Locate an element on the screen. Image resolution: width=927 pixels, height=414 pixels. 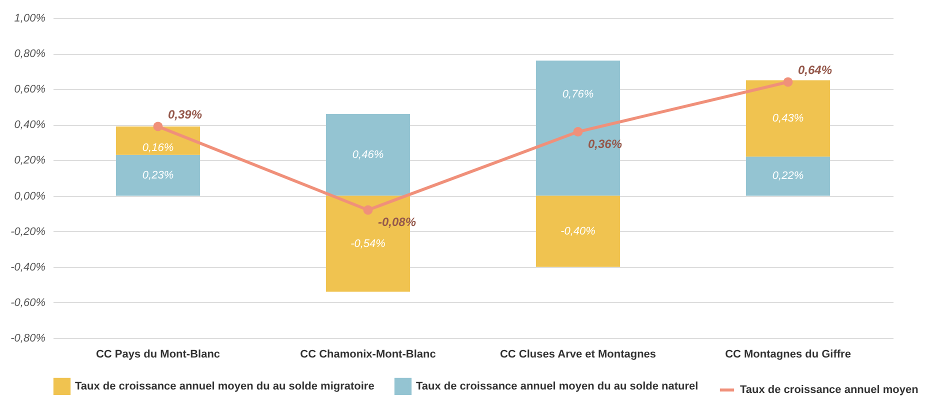
data-label: -0,40% is located at coordinates (578, 231).